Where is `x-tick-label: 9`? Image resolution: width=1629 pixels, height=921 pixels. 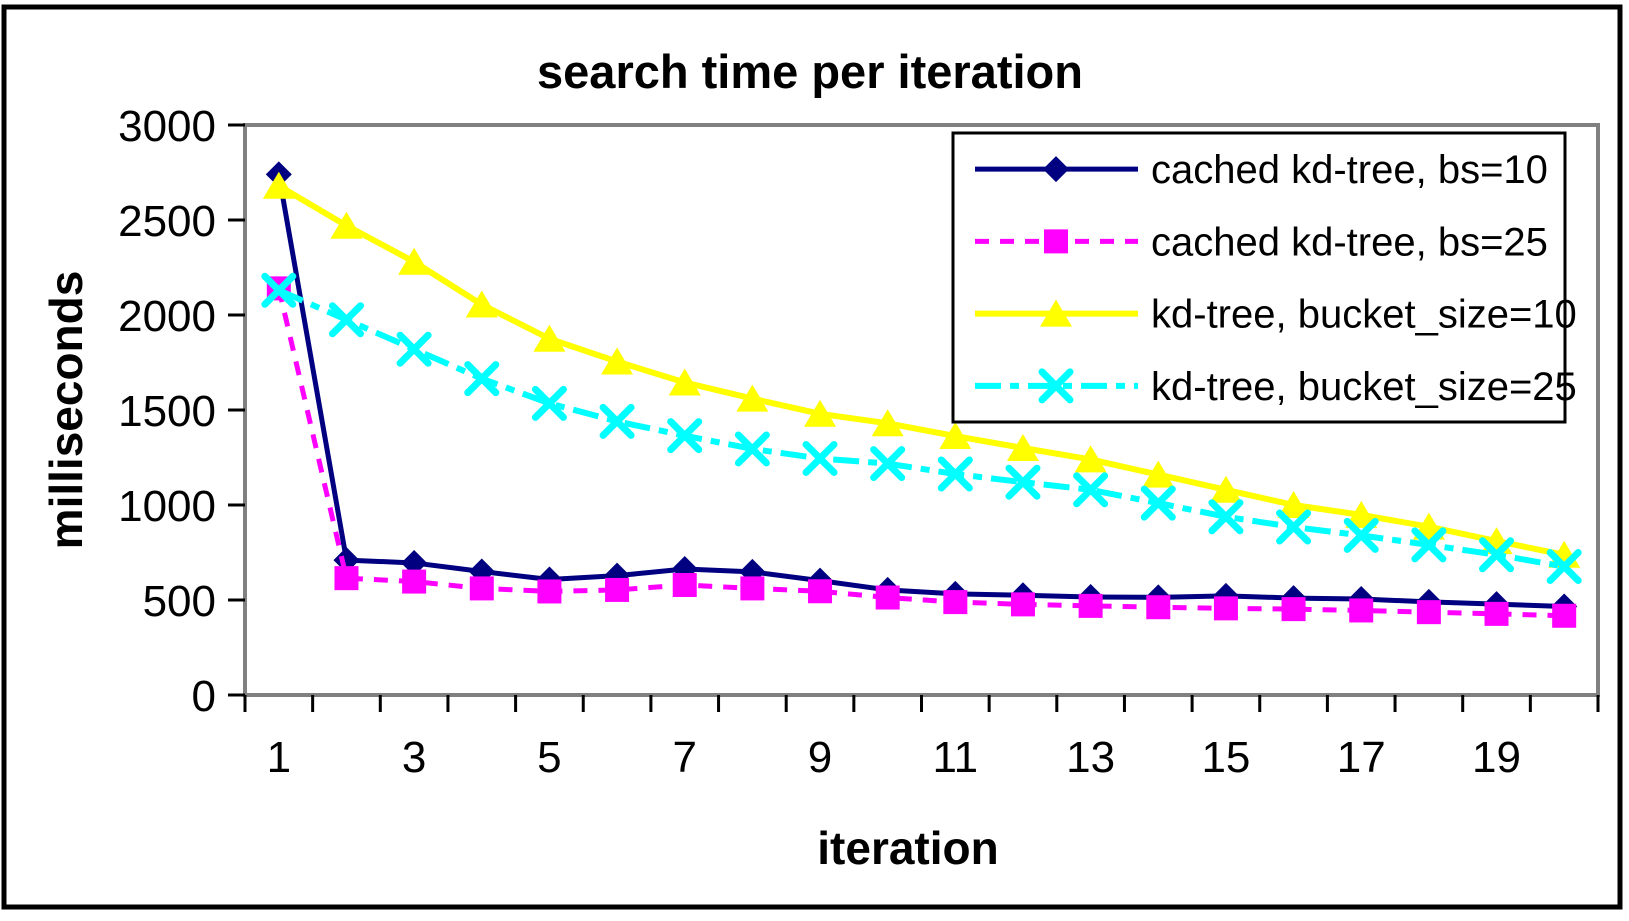
x-tick-label: 9 is located at coordinates (820, 757).